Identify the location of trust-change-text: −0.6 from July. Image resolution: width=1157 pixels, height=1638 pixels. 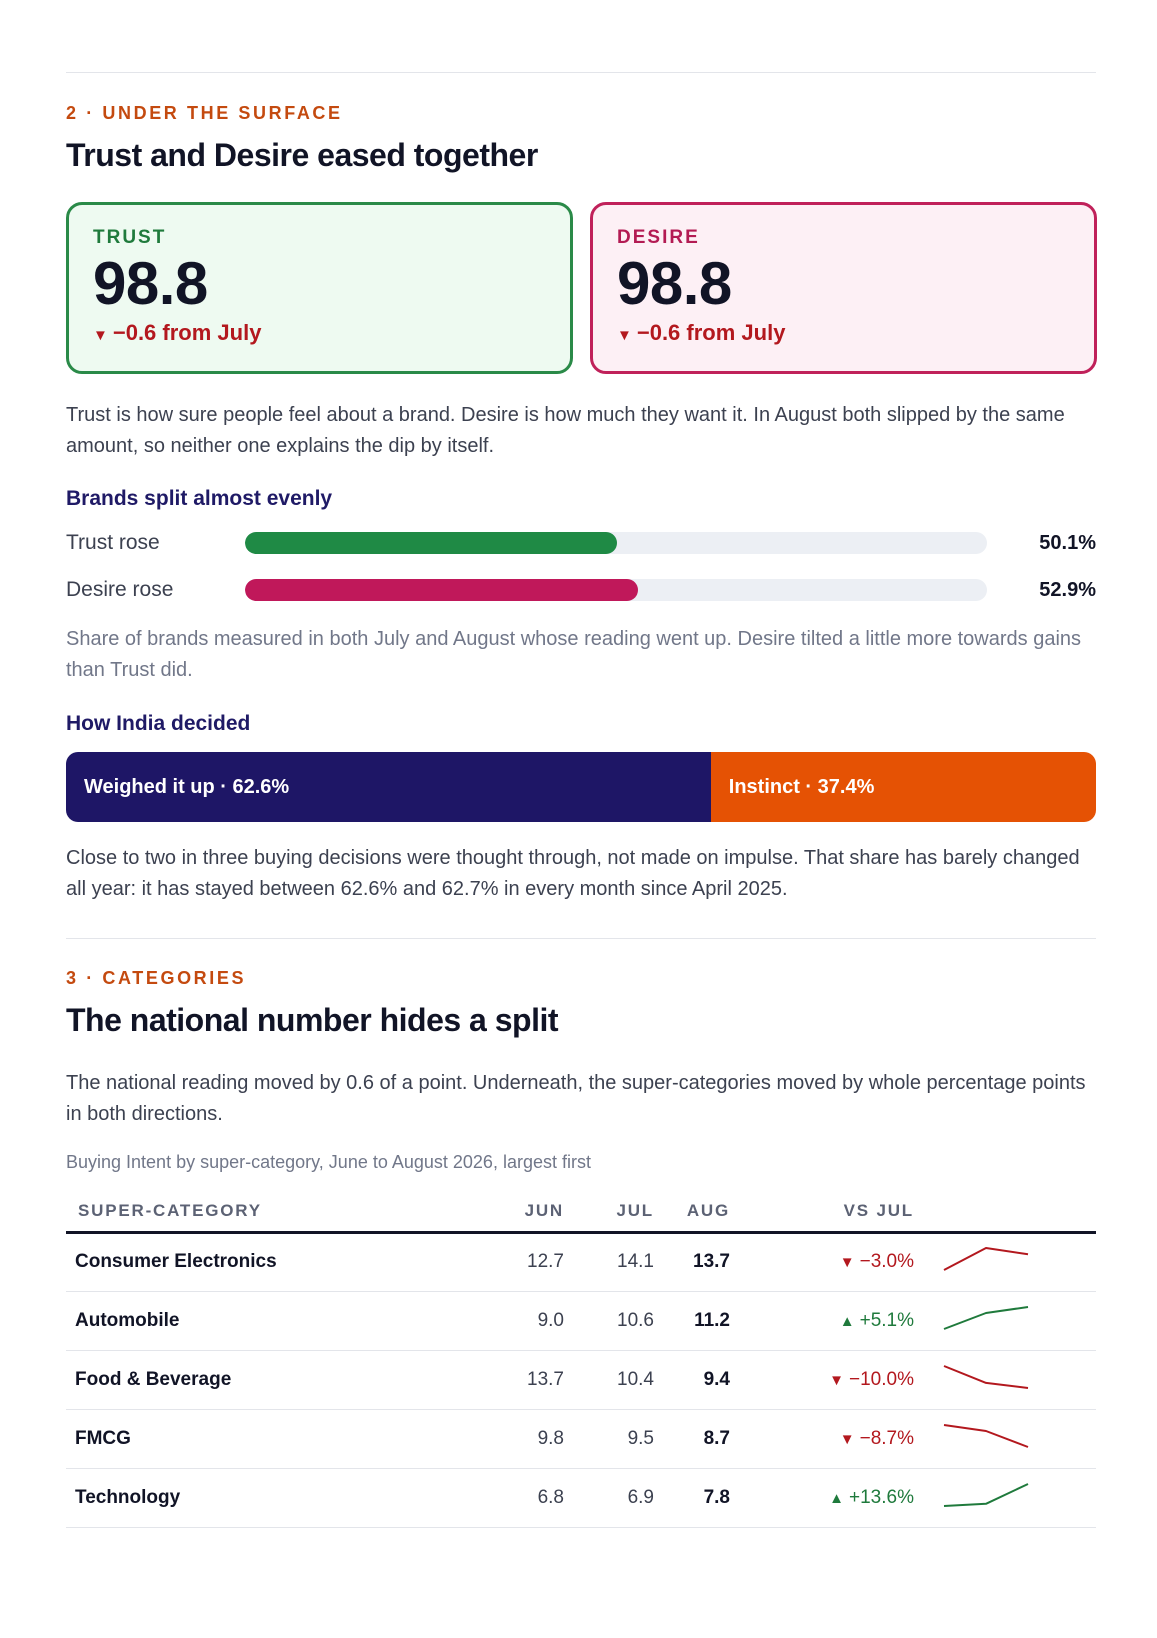
(187, 332).